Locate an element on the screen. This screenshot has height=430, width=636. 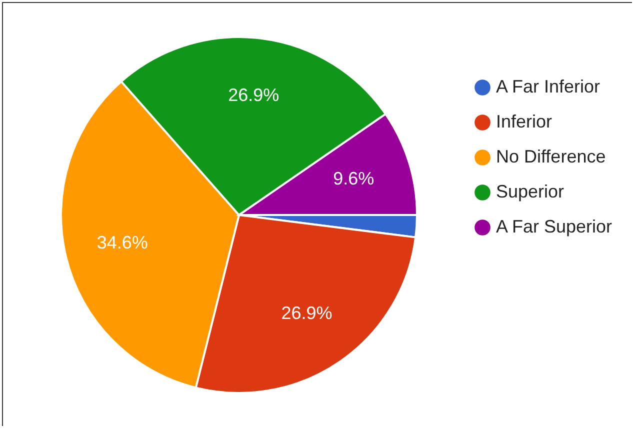
legend-label: A Far Superior is located at coordinates (554, 226).